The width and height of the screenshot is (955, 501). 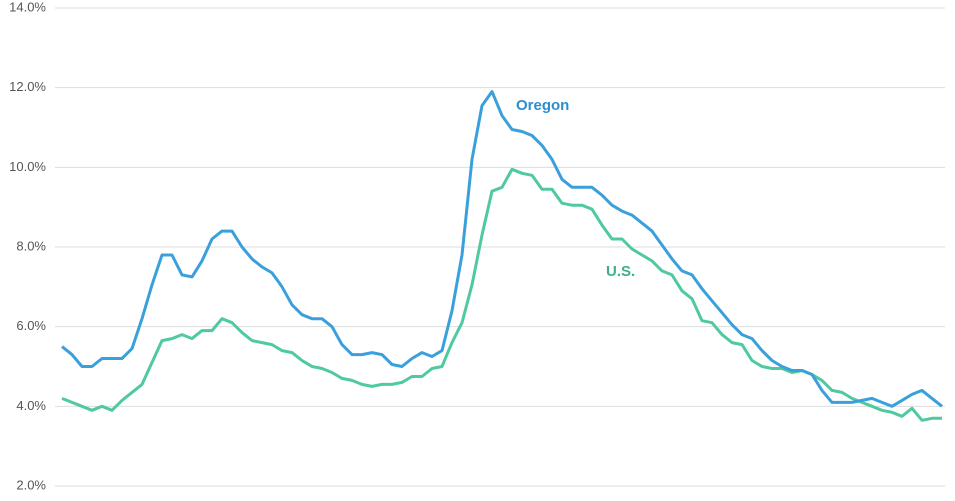 What do you see at coordinates (31, 325) in the screenshot?
I see `y-tick-label: 6.0%` at bounding box center [31, 325].